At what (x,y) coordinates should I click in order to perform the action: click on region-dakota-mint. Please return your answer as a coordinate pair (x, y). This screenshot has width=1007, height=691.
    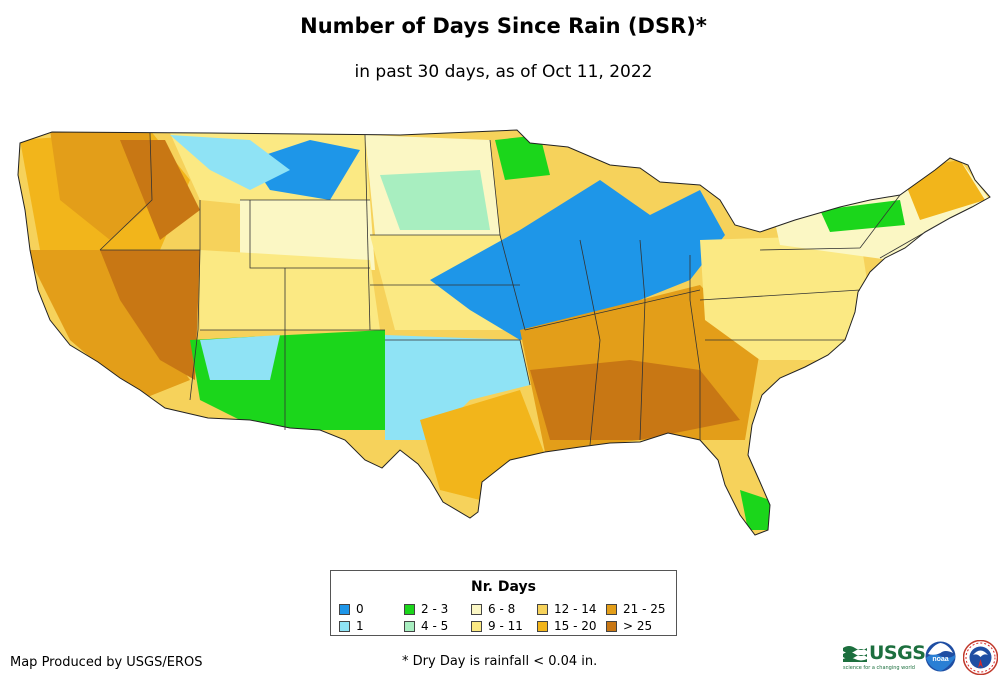
    Looking at the image, I should click on (435, 200).